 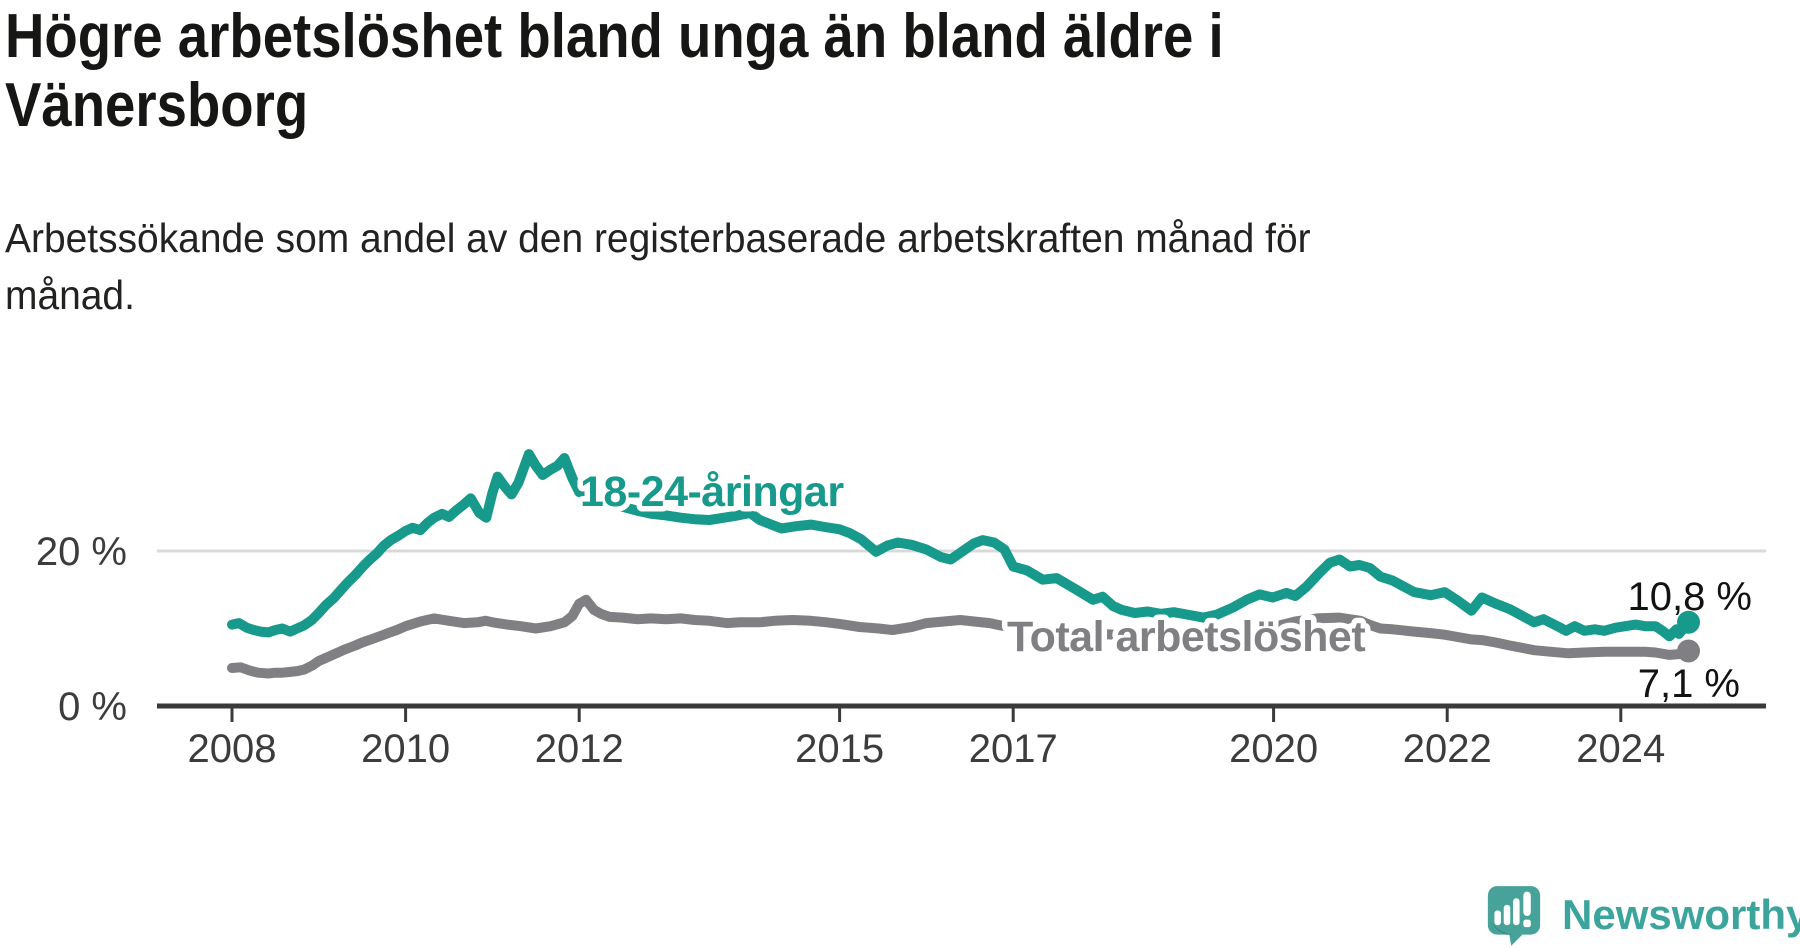 I want to click on x-tick-label-2015: 2015, so click(x=839, y=749).